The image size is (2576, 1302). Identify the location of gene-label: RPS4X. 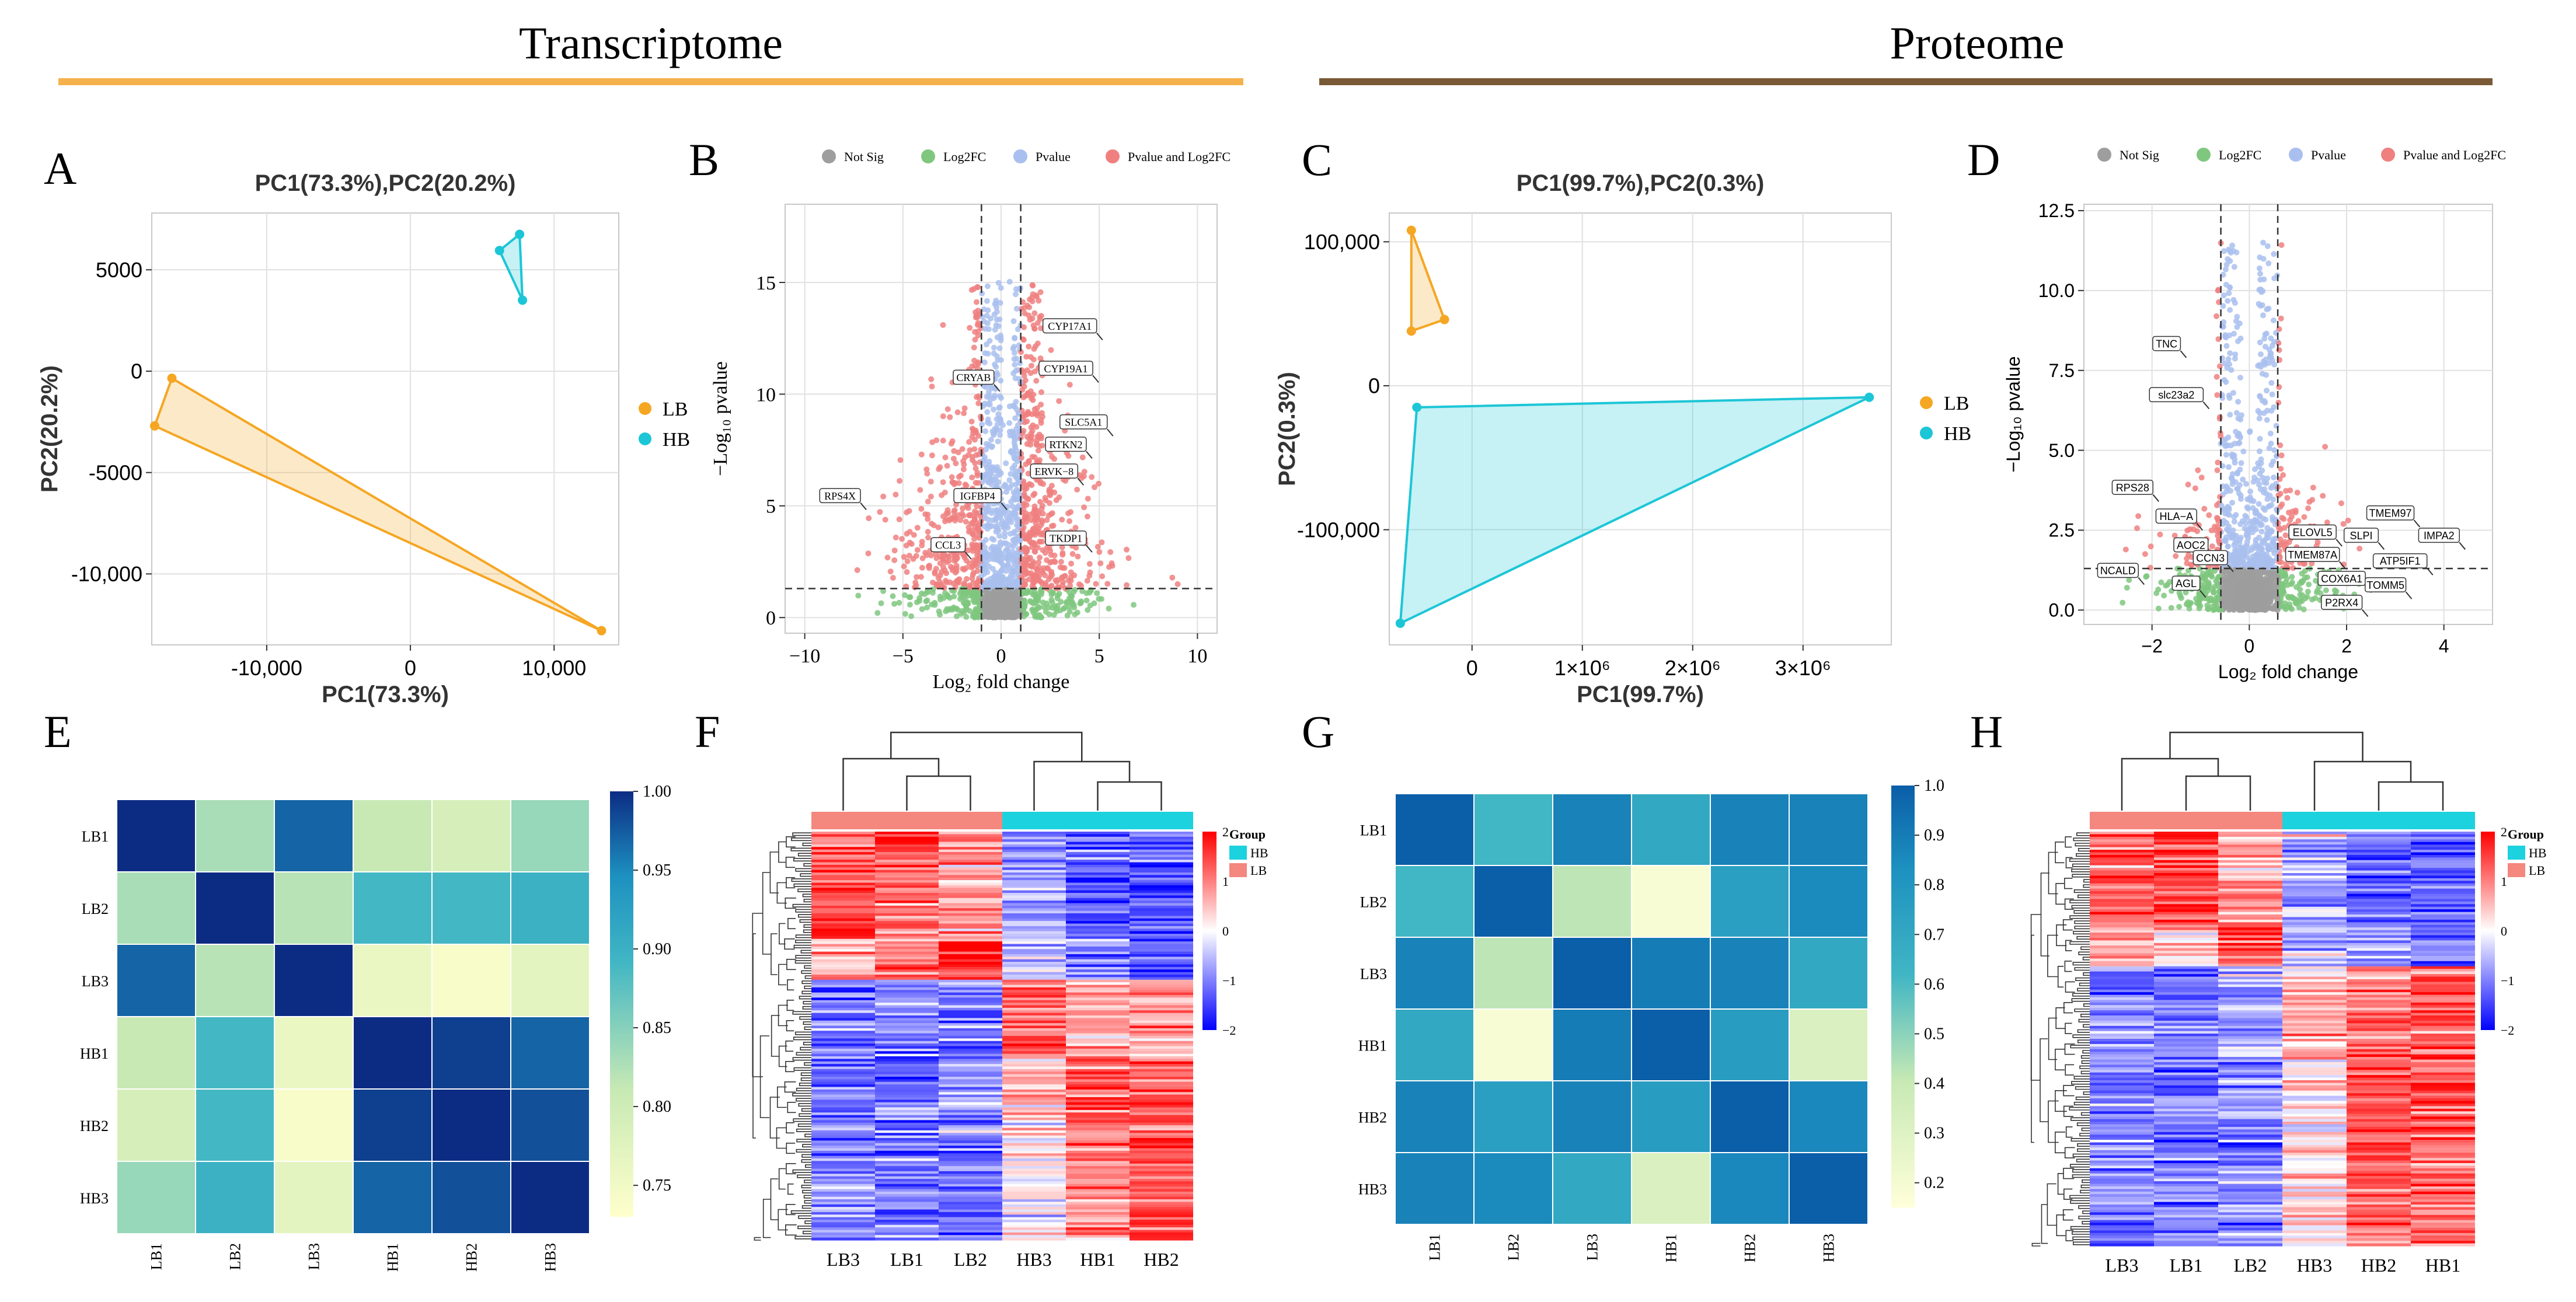
(840, 496).